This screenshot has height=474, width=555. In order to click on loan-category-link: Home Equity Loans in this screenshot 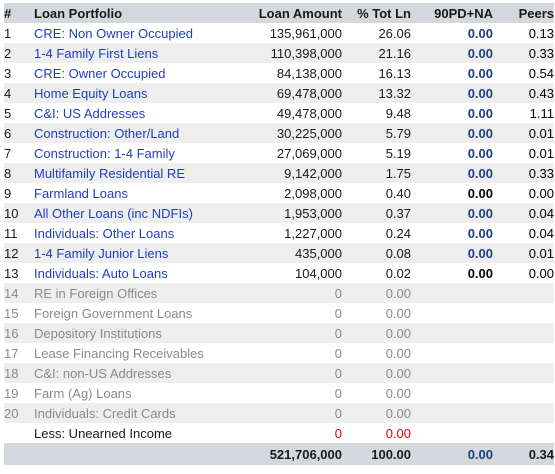, I will do `click(140, 93)`.